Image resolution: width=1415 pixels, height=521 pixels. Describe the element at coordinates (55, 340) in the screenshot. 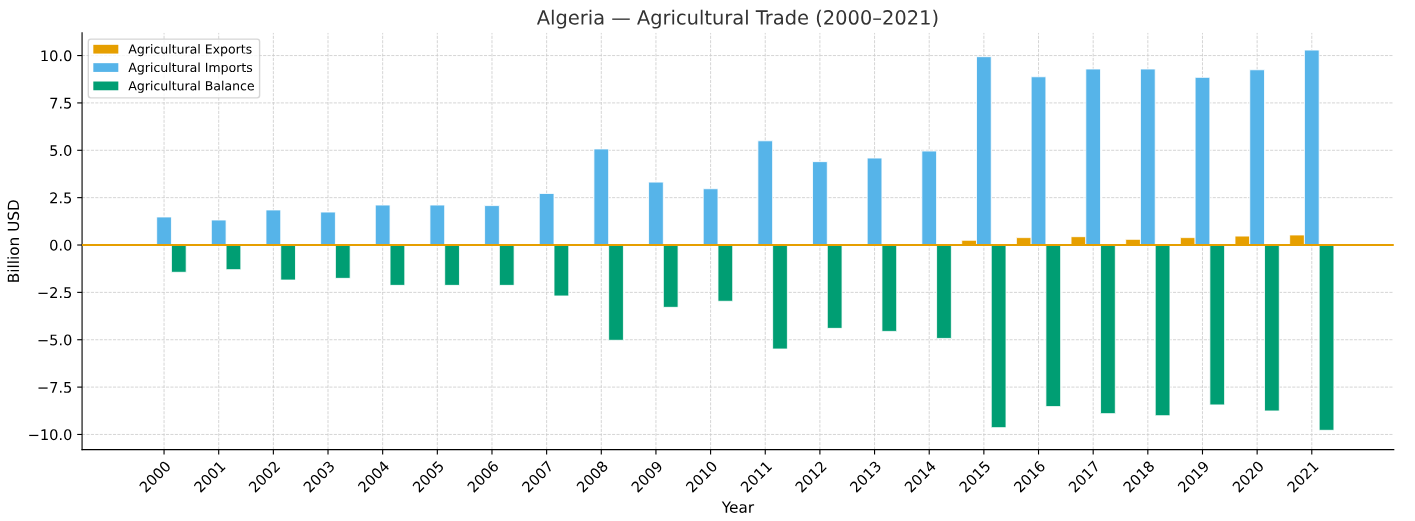

I see `y-tick-label: −5.0` at that location.